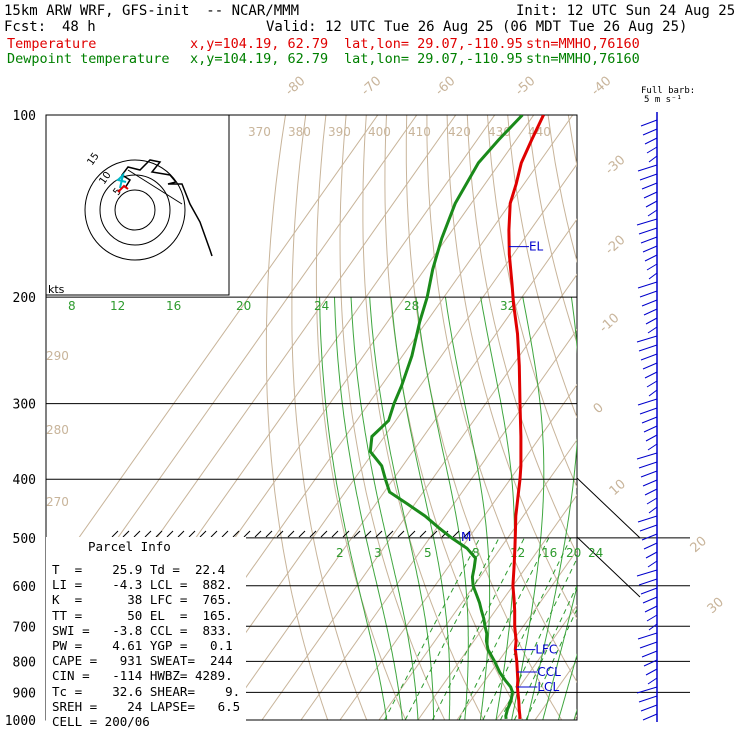 The width and height of the screenshot is (740, 740). What do you see at coordinates (546, 650) in the screenshot?
I see `lfc-marker-label: LFC` at bounding box center [546, 650].